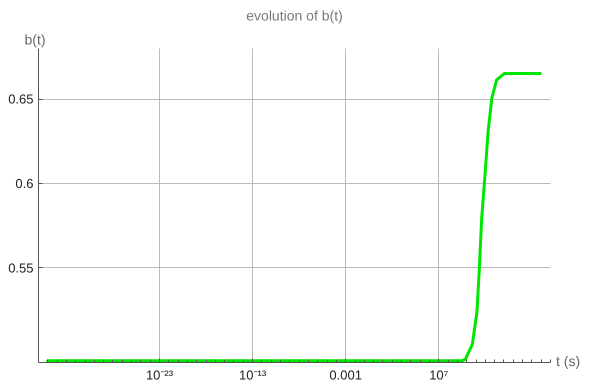  What do you see at coordinates (294, 16) in the screenshot?
I see `chart-title: evolution of b(t)` at bounding box center [294, 16].